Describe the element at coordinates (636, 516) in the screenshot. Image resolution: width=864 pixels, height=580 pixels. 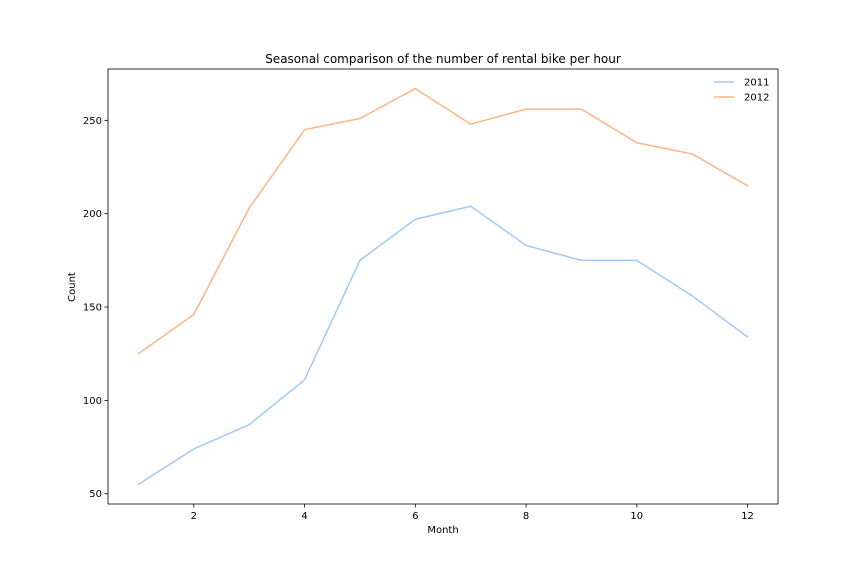
I see `x-tick-label: 10` at that location.